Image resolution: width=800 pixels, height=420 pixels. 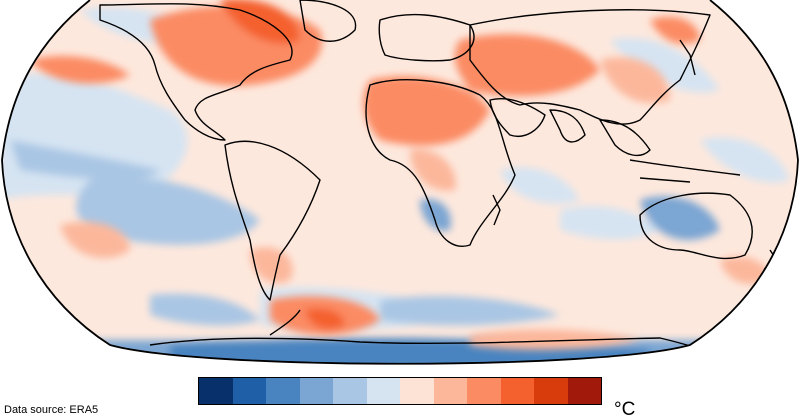 I want to click on antarctica-outline, so click(x=445, y=350).